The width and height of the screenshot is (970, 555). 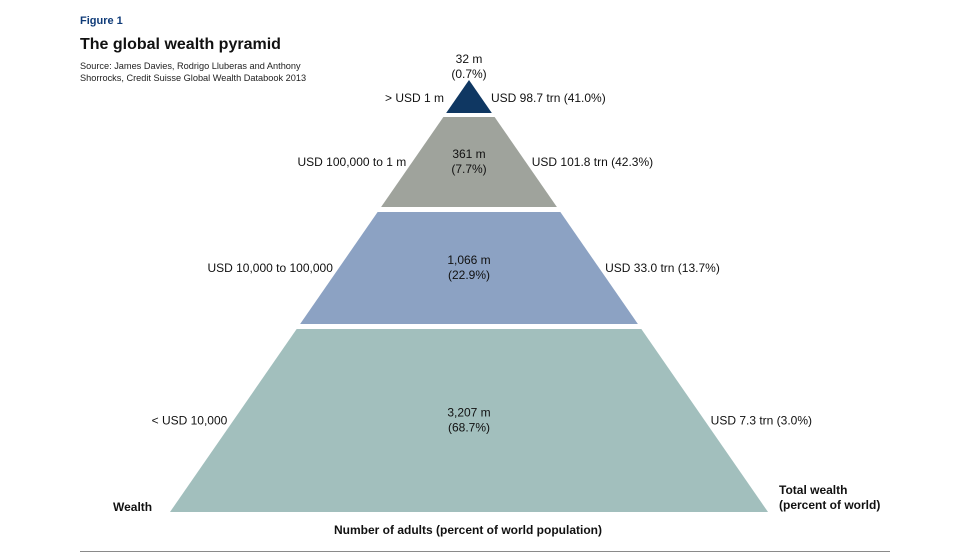 I want to click on tier-total-wealth-label: USD 33.0 trn (13.7%), so click(x=662, y=268).